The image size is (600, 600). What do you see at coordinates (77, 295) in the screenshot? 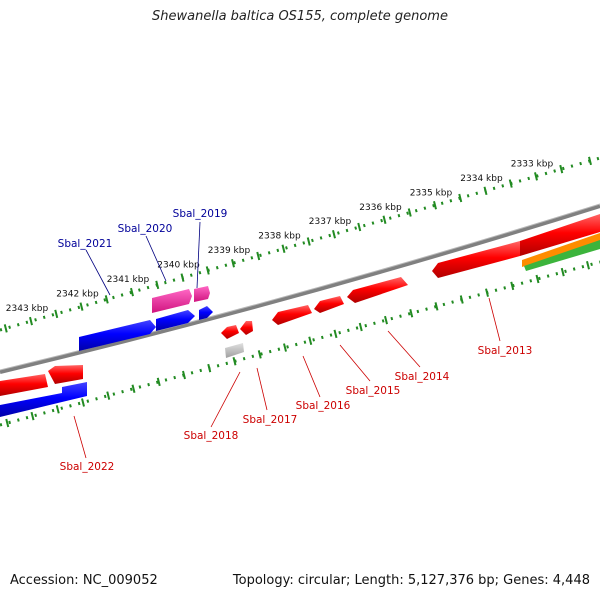
I see `scale-tick-label: 2342 kbp` at bounding box center [77, 295].